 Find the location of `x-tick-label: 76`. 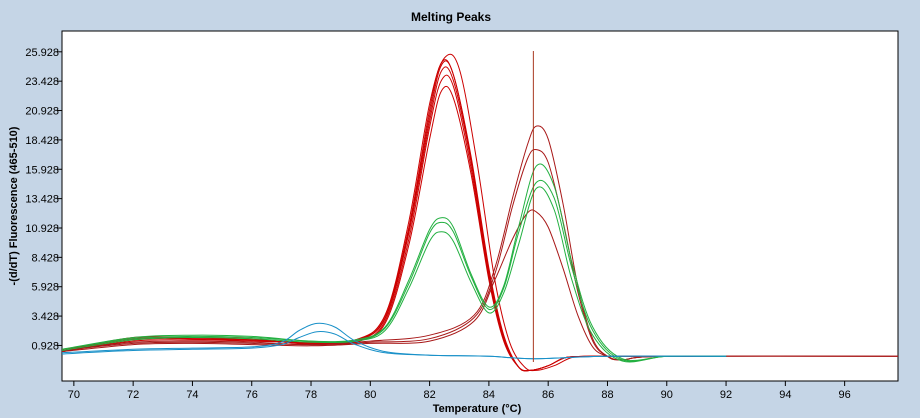

x-tick-label: 76 is located at coordinates (252, 395).